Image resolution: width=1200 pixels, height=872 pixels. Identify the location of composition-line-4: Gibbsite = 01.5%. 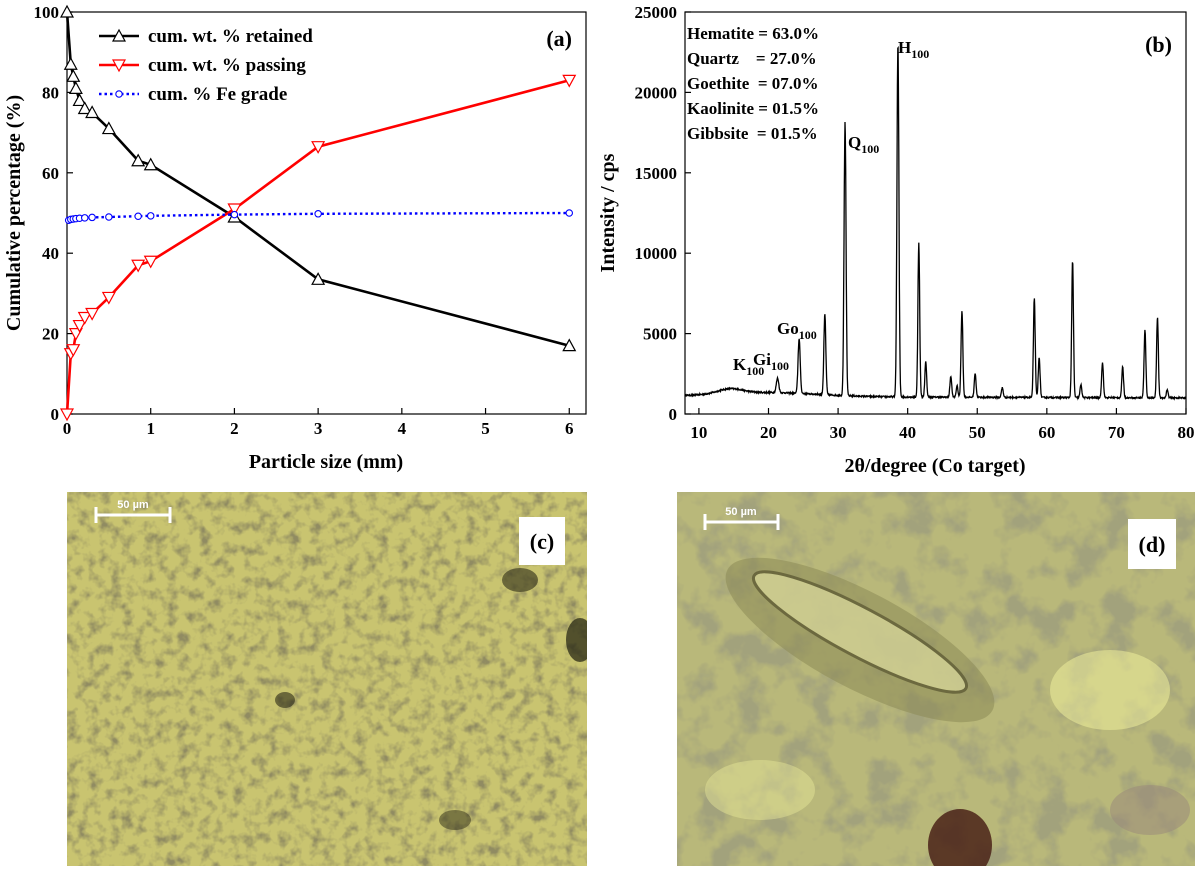
(752, 133).